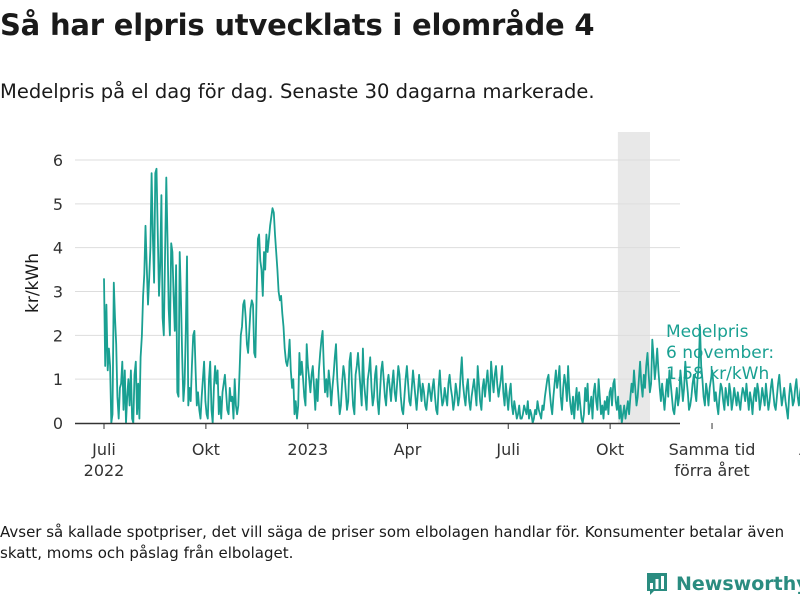  I want to click on annotation-text: 1,58 kr/kWh, so click(717, 374).